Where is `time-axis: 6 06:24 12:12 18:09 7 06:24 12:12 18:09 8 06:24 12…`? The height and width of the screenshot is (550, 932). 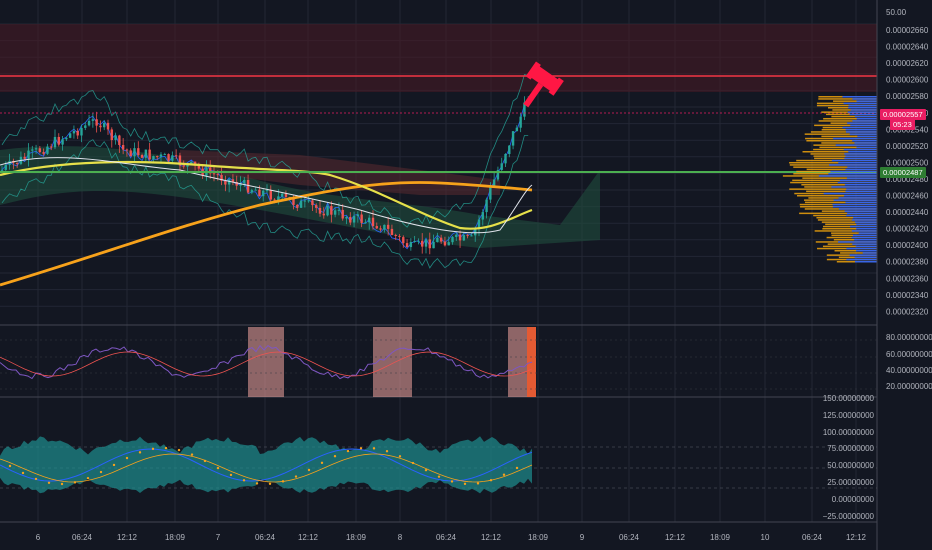 time-axis: 6 06:24 12:12 18:09 7 06:24 12:12 18:09 8 06:24 12… is located at coordinates (451, 537).